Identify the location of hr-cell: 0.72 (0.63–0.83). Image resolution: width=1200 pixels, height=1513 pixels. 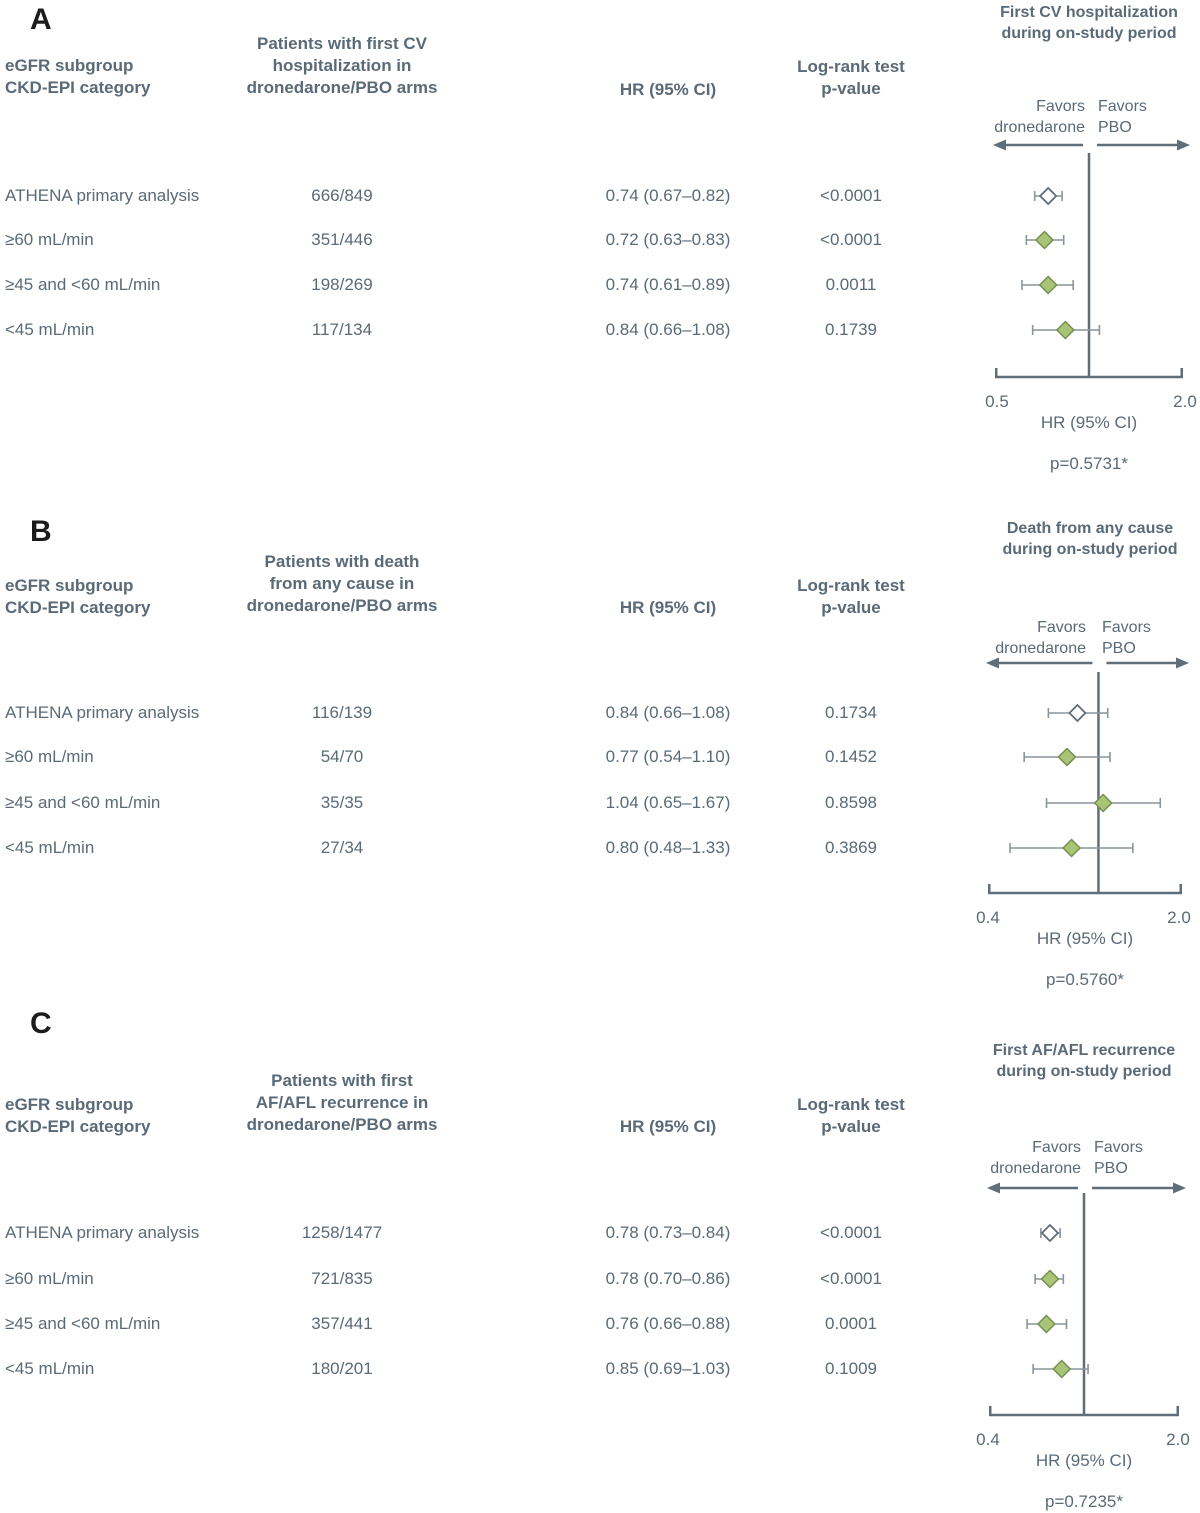
(668, 239).